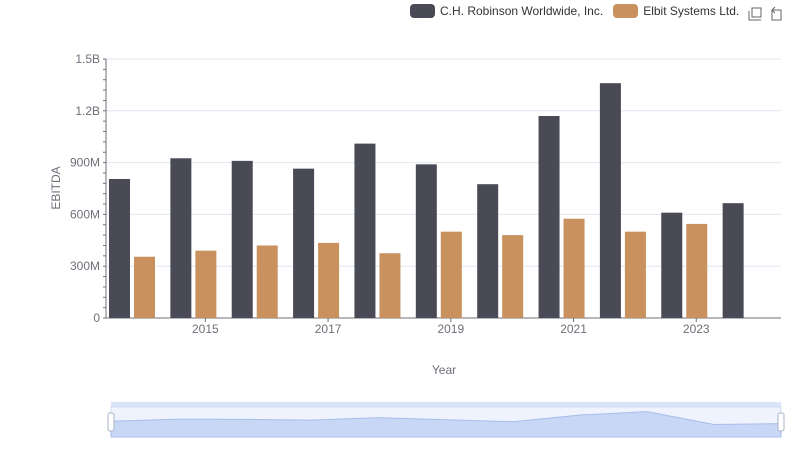  I want to click on legend-label-elbit: Elbit Systems Ltd., so click(691, 11).